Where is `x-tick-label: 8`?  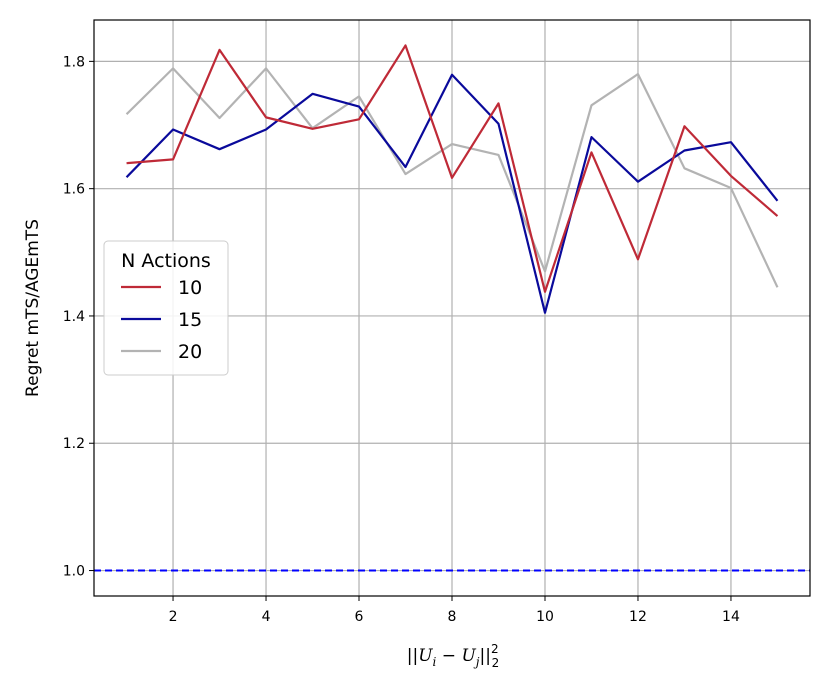 x-tick-label: 8 is located at coordinates (452, 617).